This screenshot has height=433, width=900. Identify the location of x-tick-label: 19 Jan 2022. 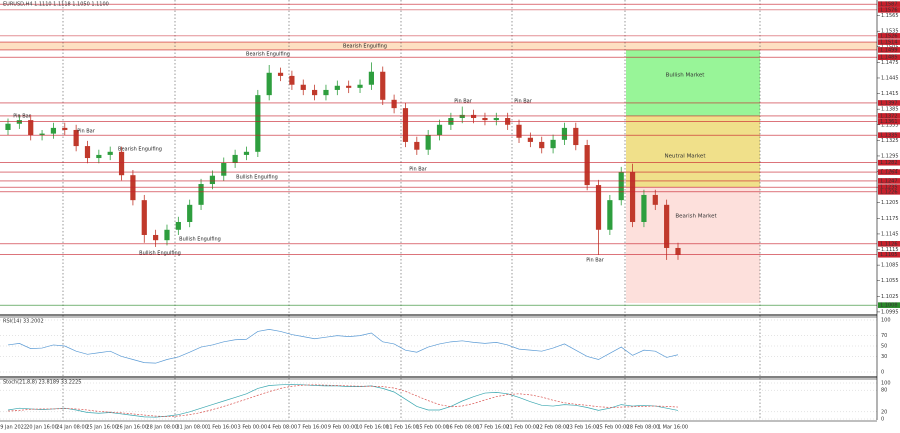
(13, 428).